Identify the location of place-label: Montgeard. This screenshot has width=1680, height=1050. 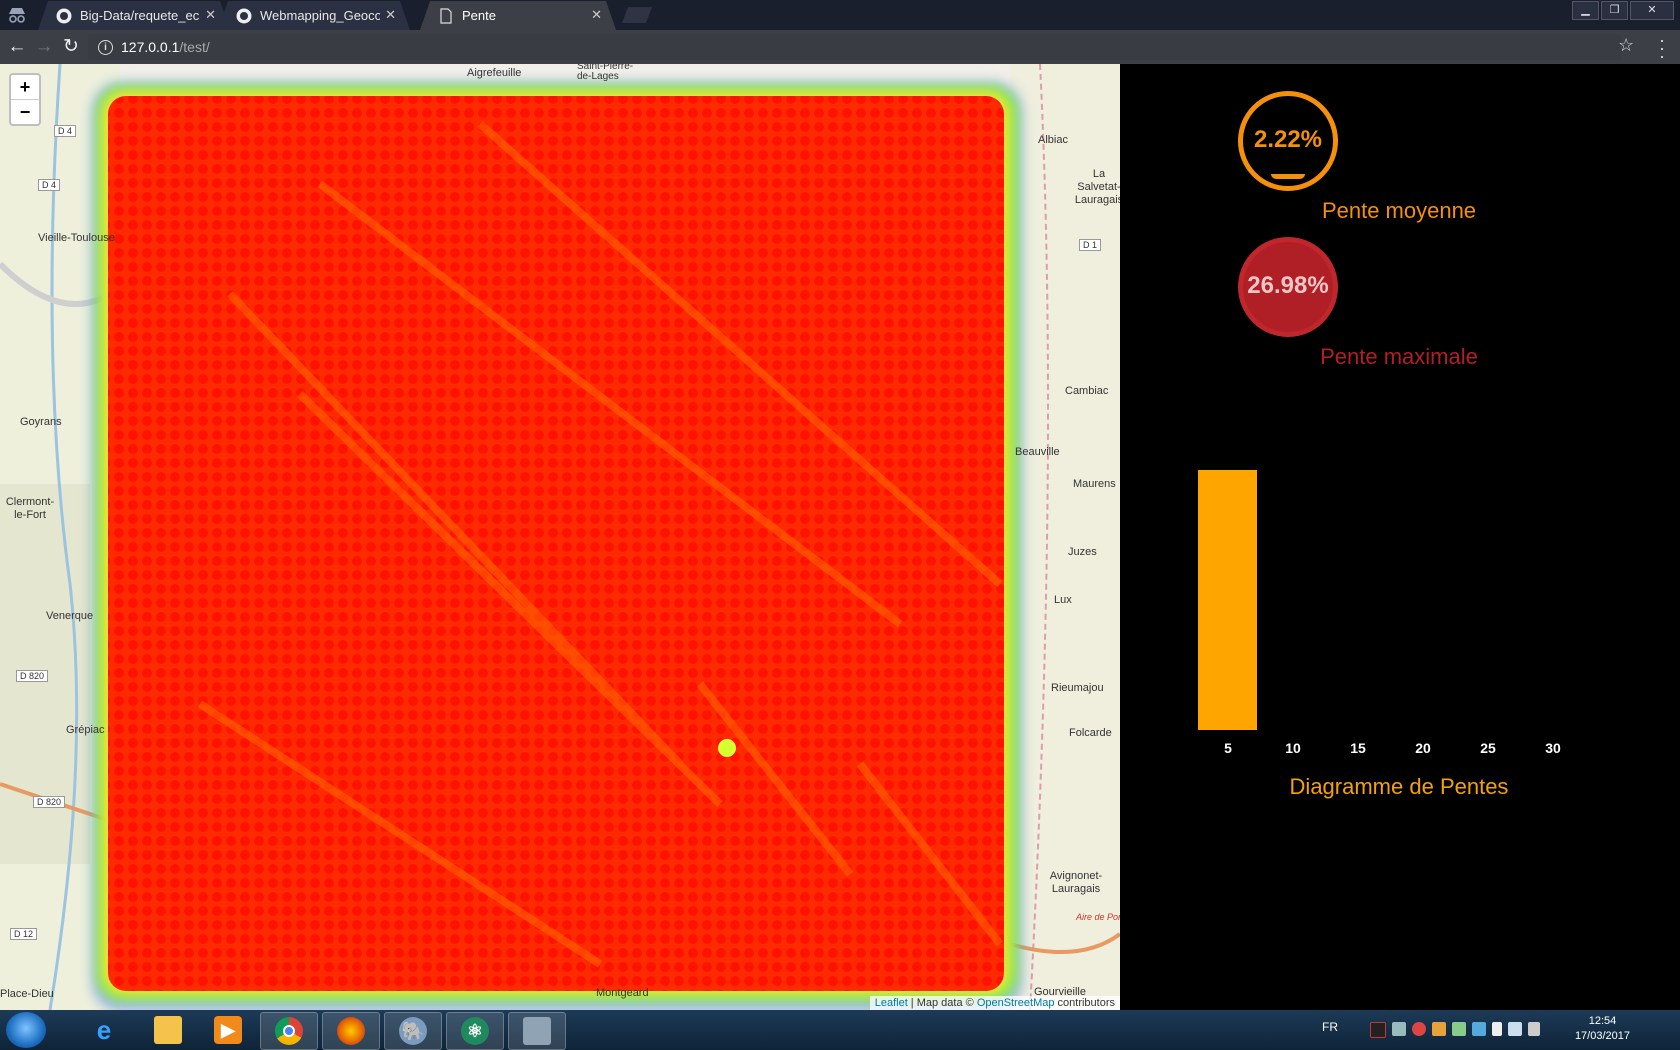
(622, 993).